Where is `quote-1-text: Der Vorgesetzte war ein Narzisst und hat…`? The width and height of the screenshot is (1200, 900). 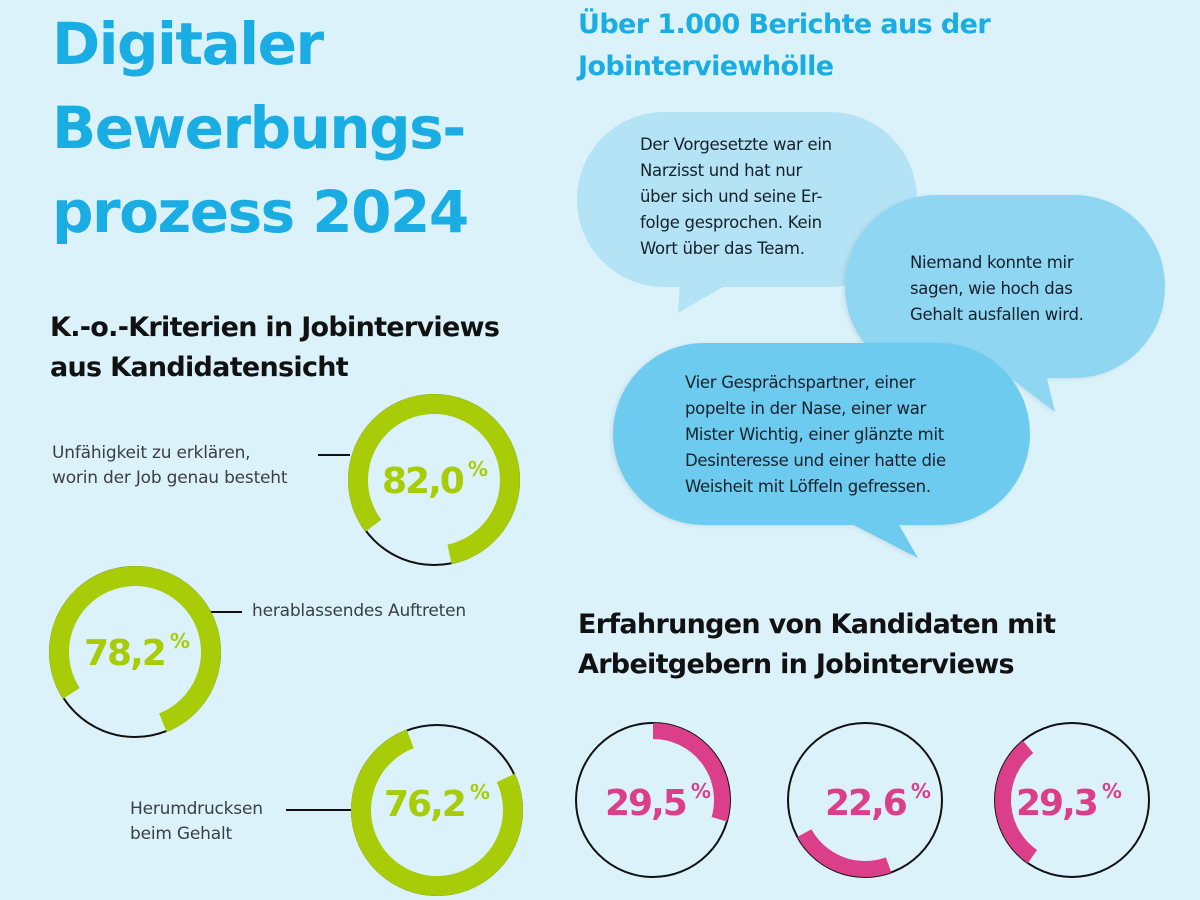
quote-1-text: Der Vorgesetzte war ein Narzisst und hat… is located at coordinates (736, 197).